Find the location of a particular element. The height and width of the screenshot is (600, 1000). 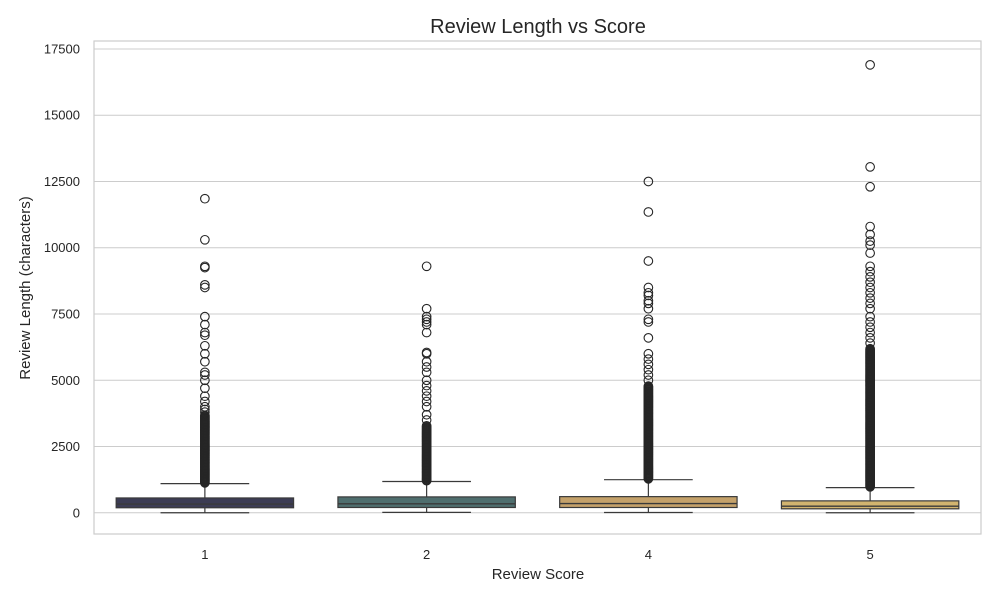

x-tick-labels: 1 2 4 5 is located at coordinates (537, 554).